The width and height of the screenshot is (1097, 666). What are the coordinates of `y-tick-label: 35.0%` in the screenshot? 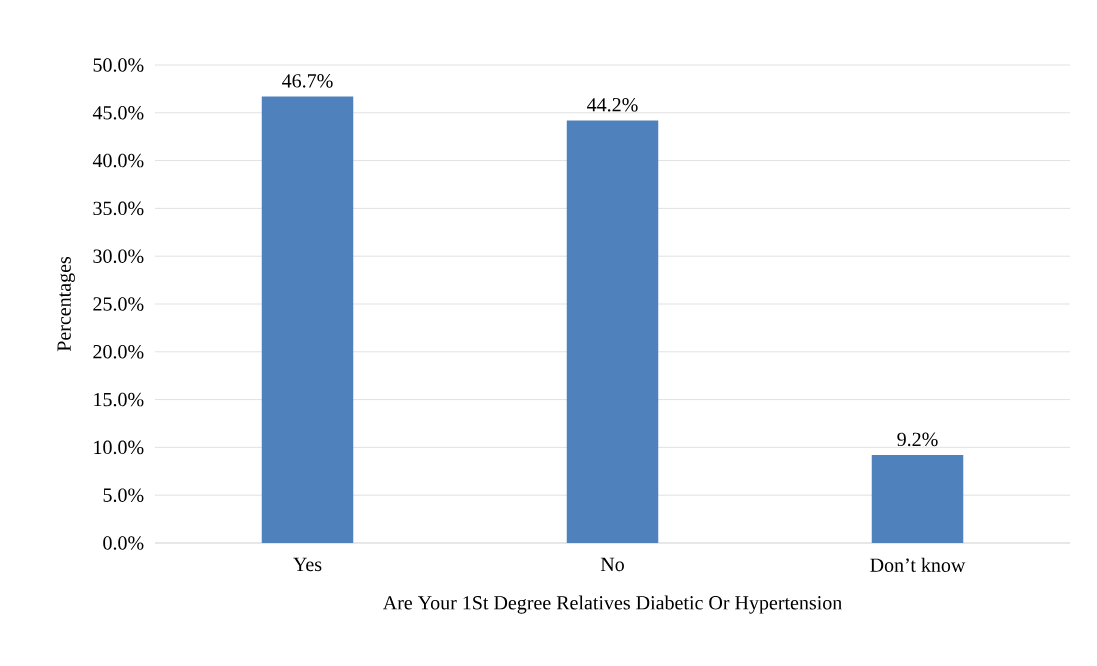 It's located at (118, 208).